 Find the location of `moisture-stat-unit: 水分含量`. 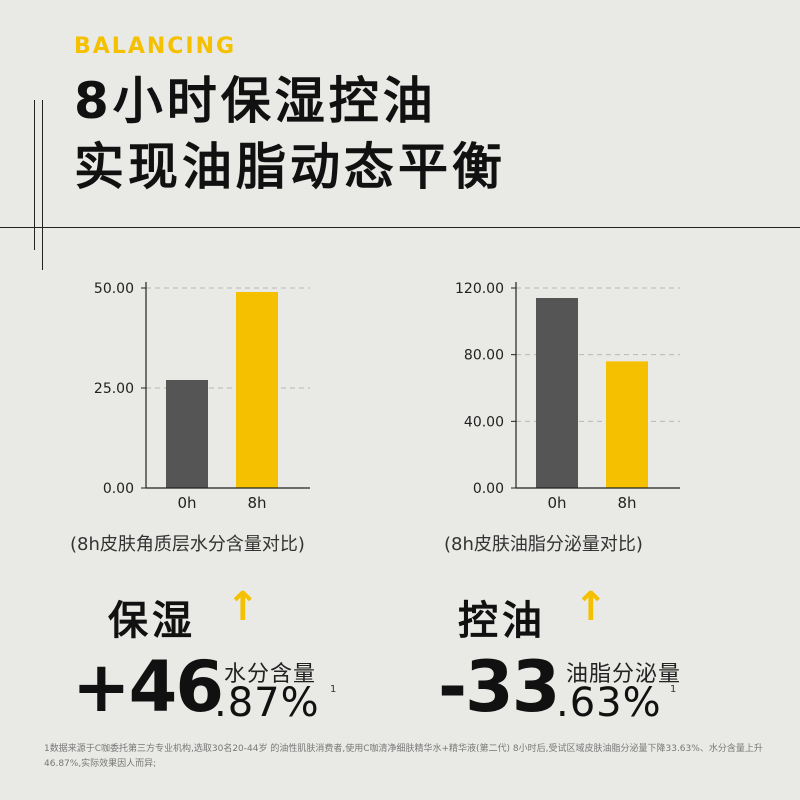

moisture-stat-unit: 水分含量 is located at coordinates (270, 674).